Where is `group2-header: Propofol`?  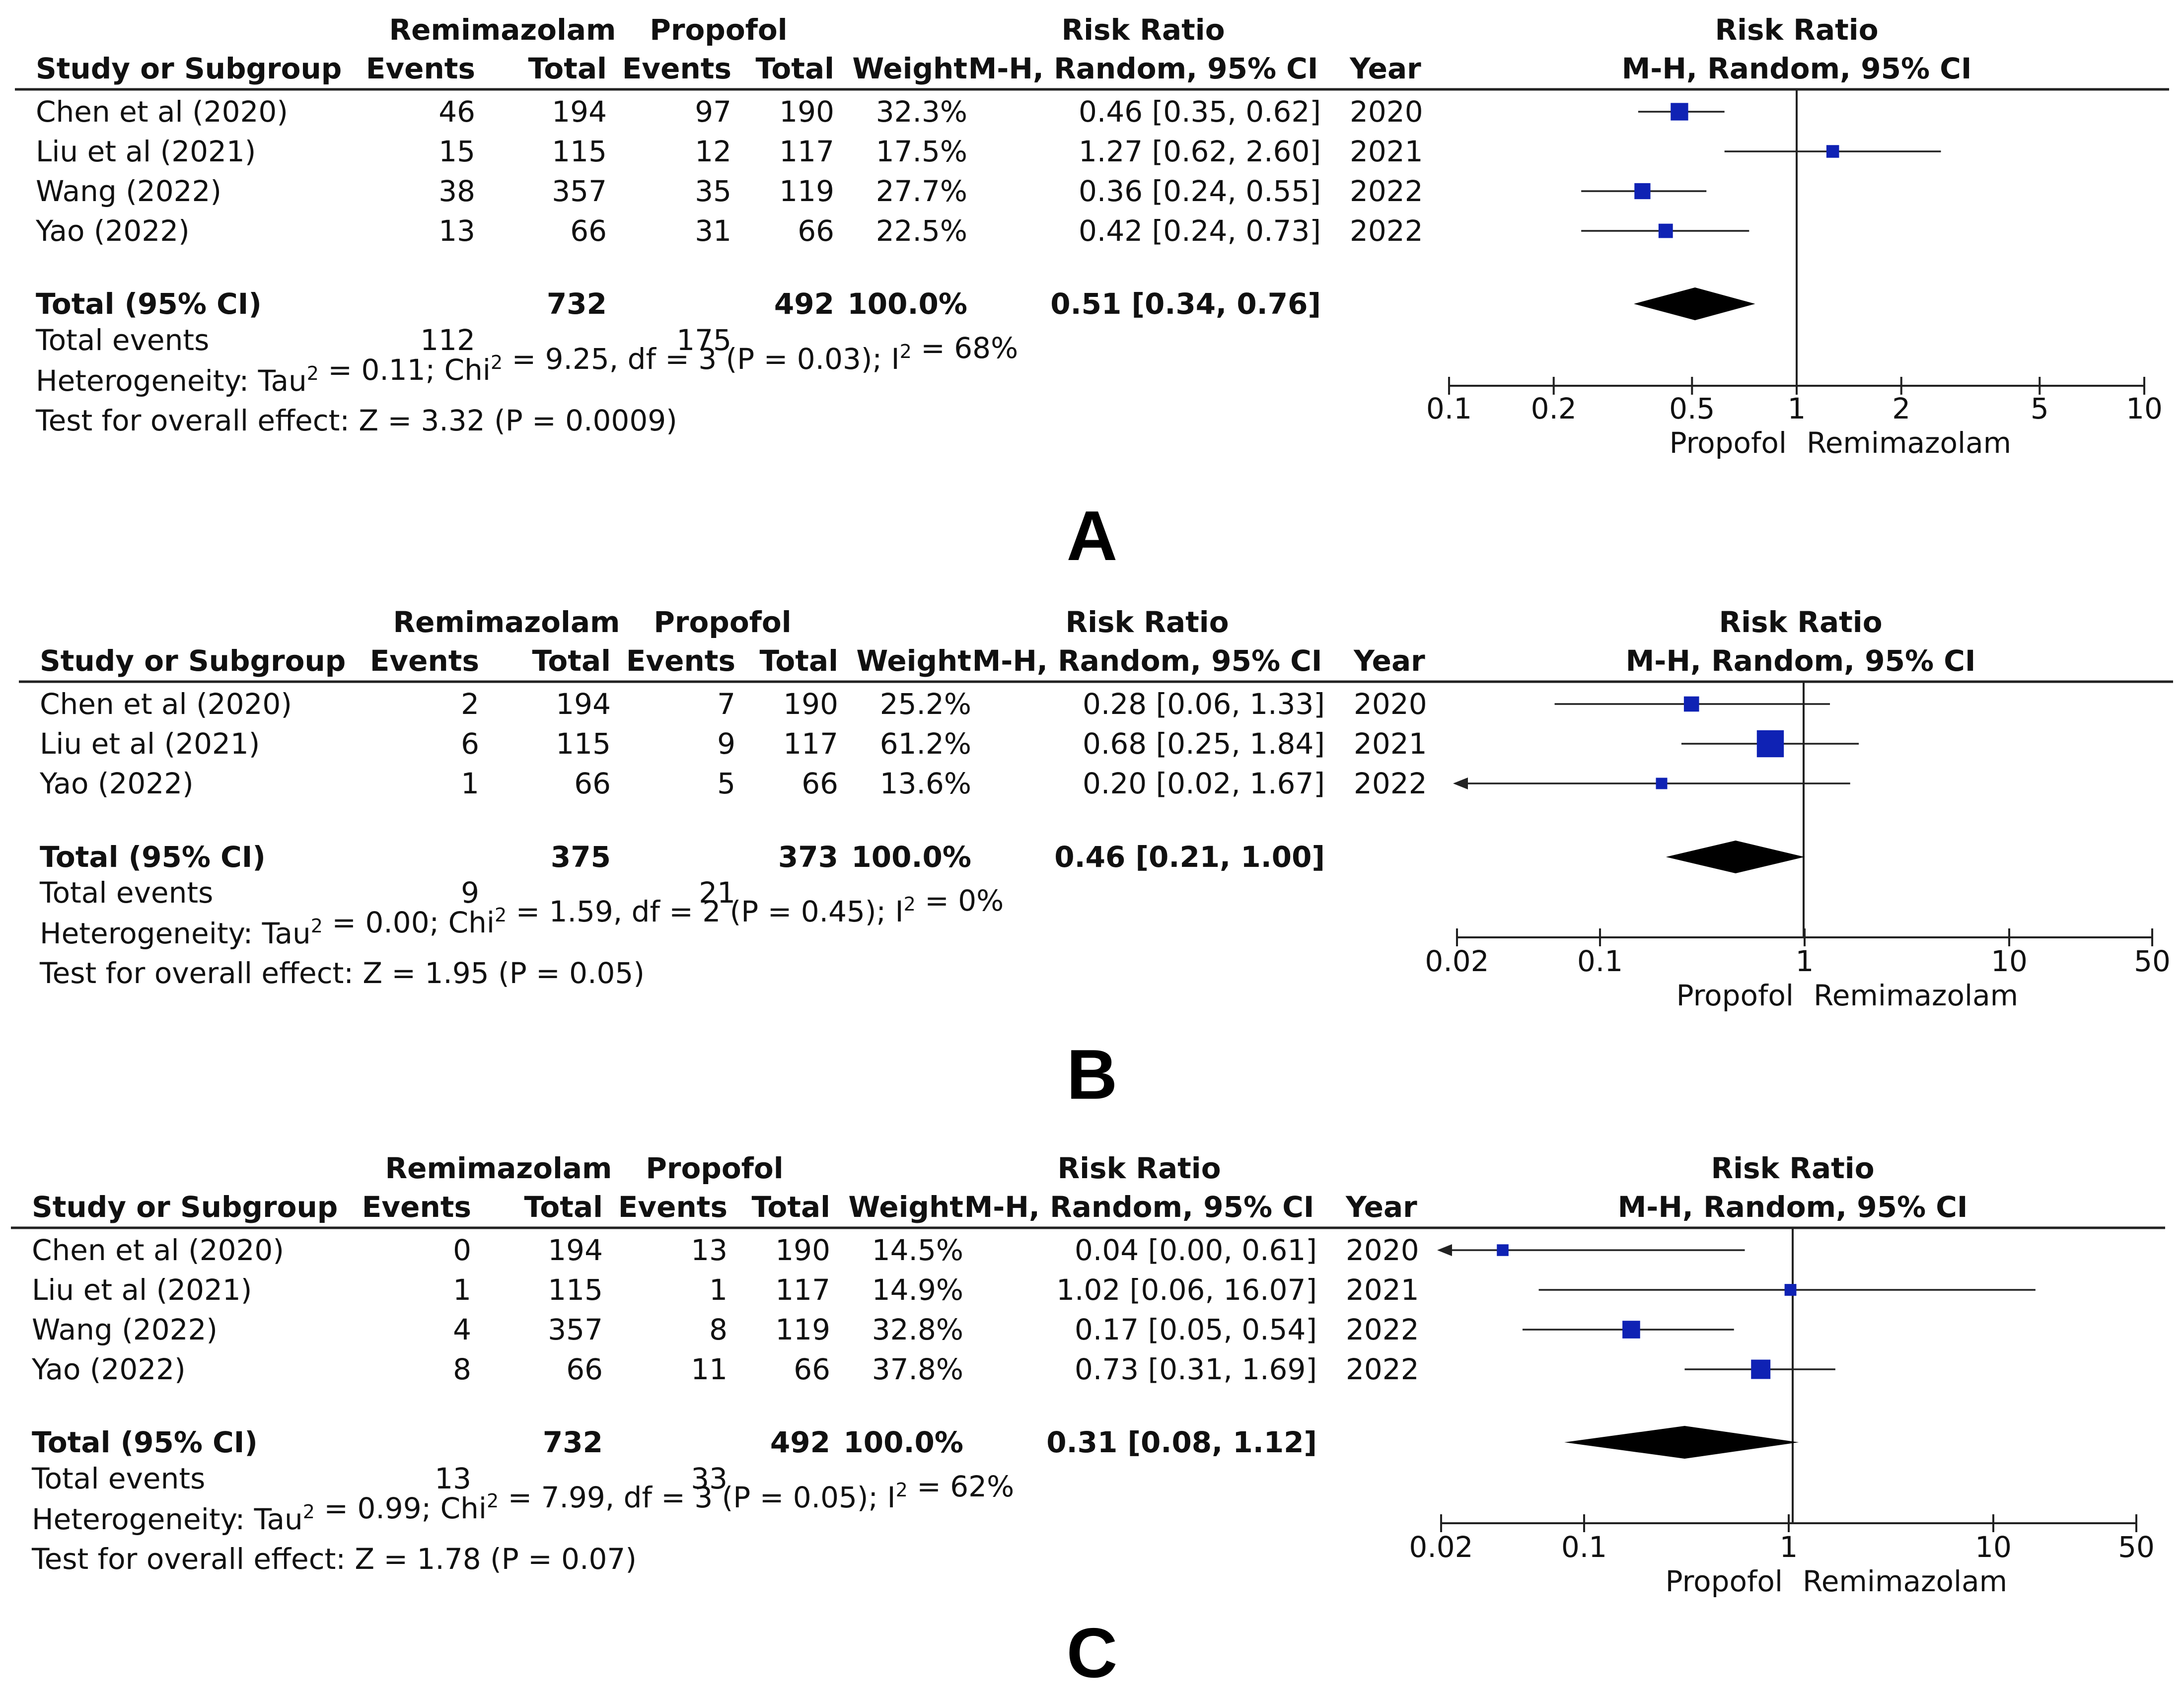 group2-header: Propofol is located at coordinates (722, 622).